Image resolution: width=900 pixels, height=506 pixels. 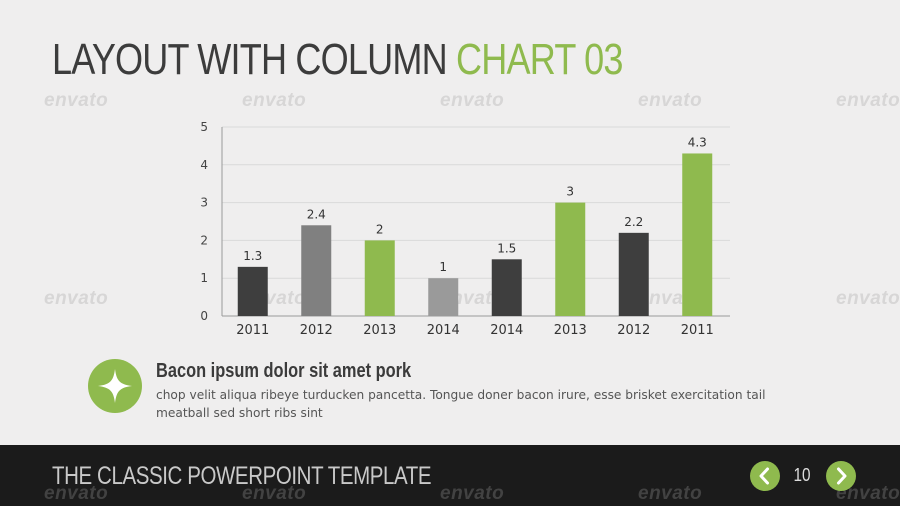 What do you see at coordinates (380, 229) in the screenshot?
I see `data-label: 2` at bounding box center [380, 229].